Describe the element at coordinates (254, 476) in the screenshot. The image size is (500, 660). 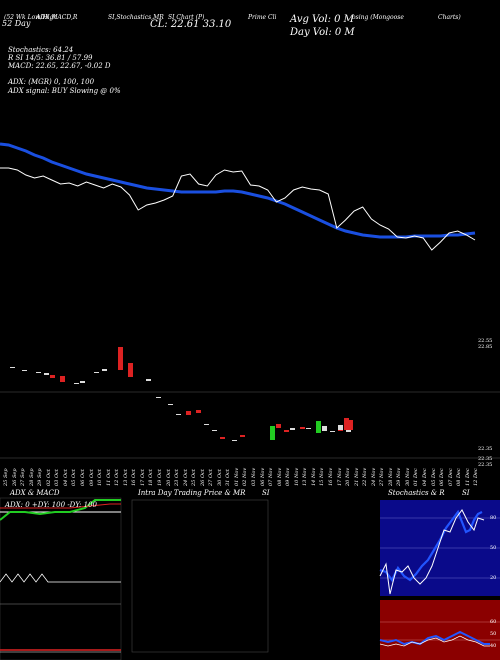
I see `date-tick-label: 03 Nov` at that location.